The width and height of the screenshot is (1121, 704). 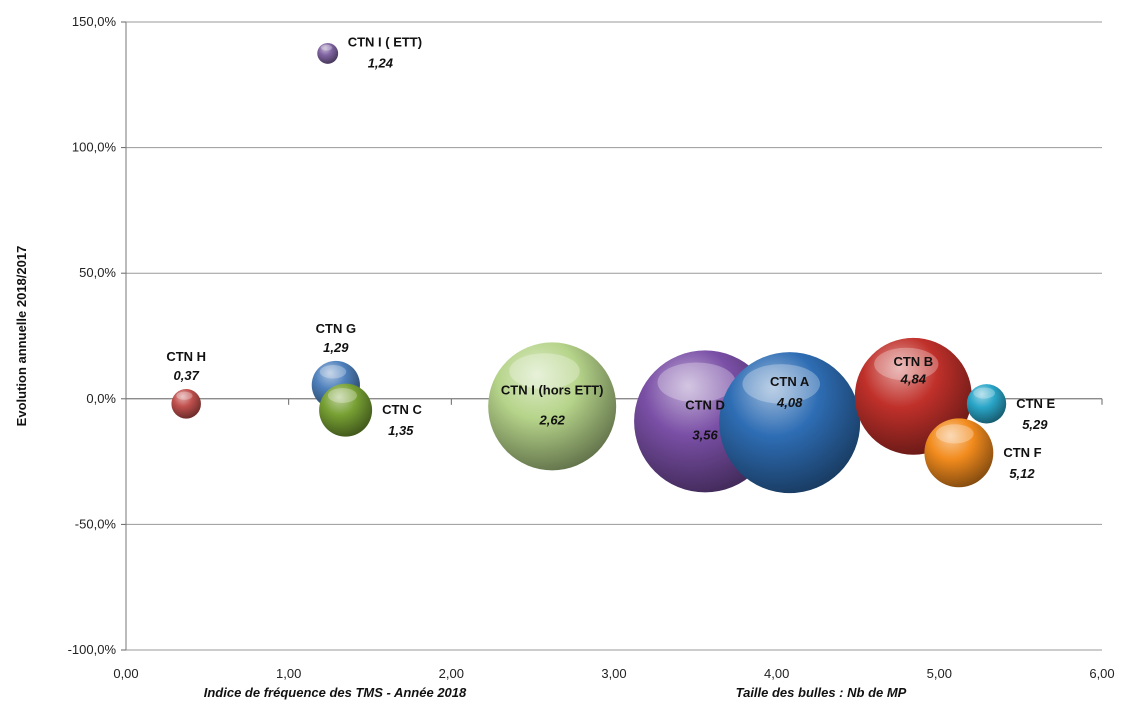 What do you see at coordinates (401, 430) in the screenshot?
I see `bubble-value-label: 1,35` at bounding box center [401, 430].